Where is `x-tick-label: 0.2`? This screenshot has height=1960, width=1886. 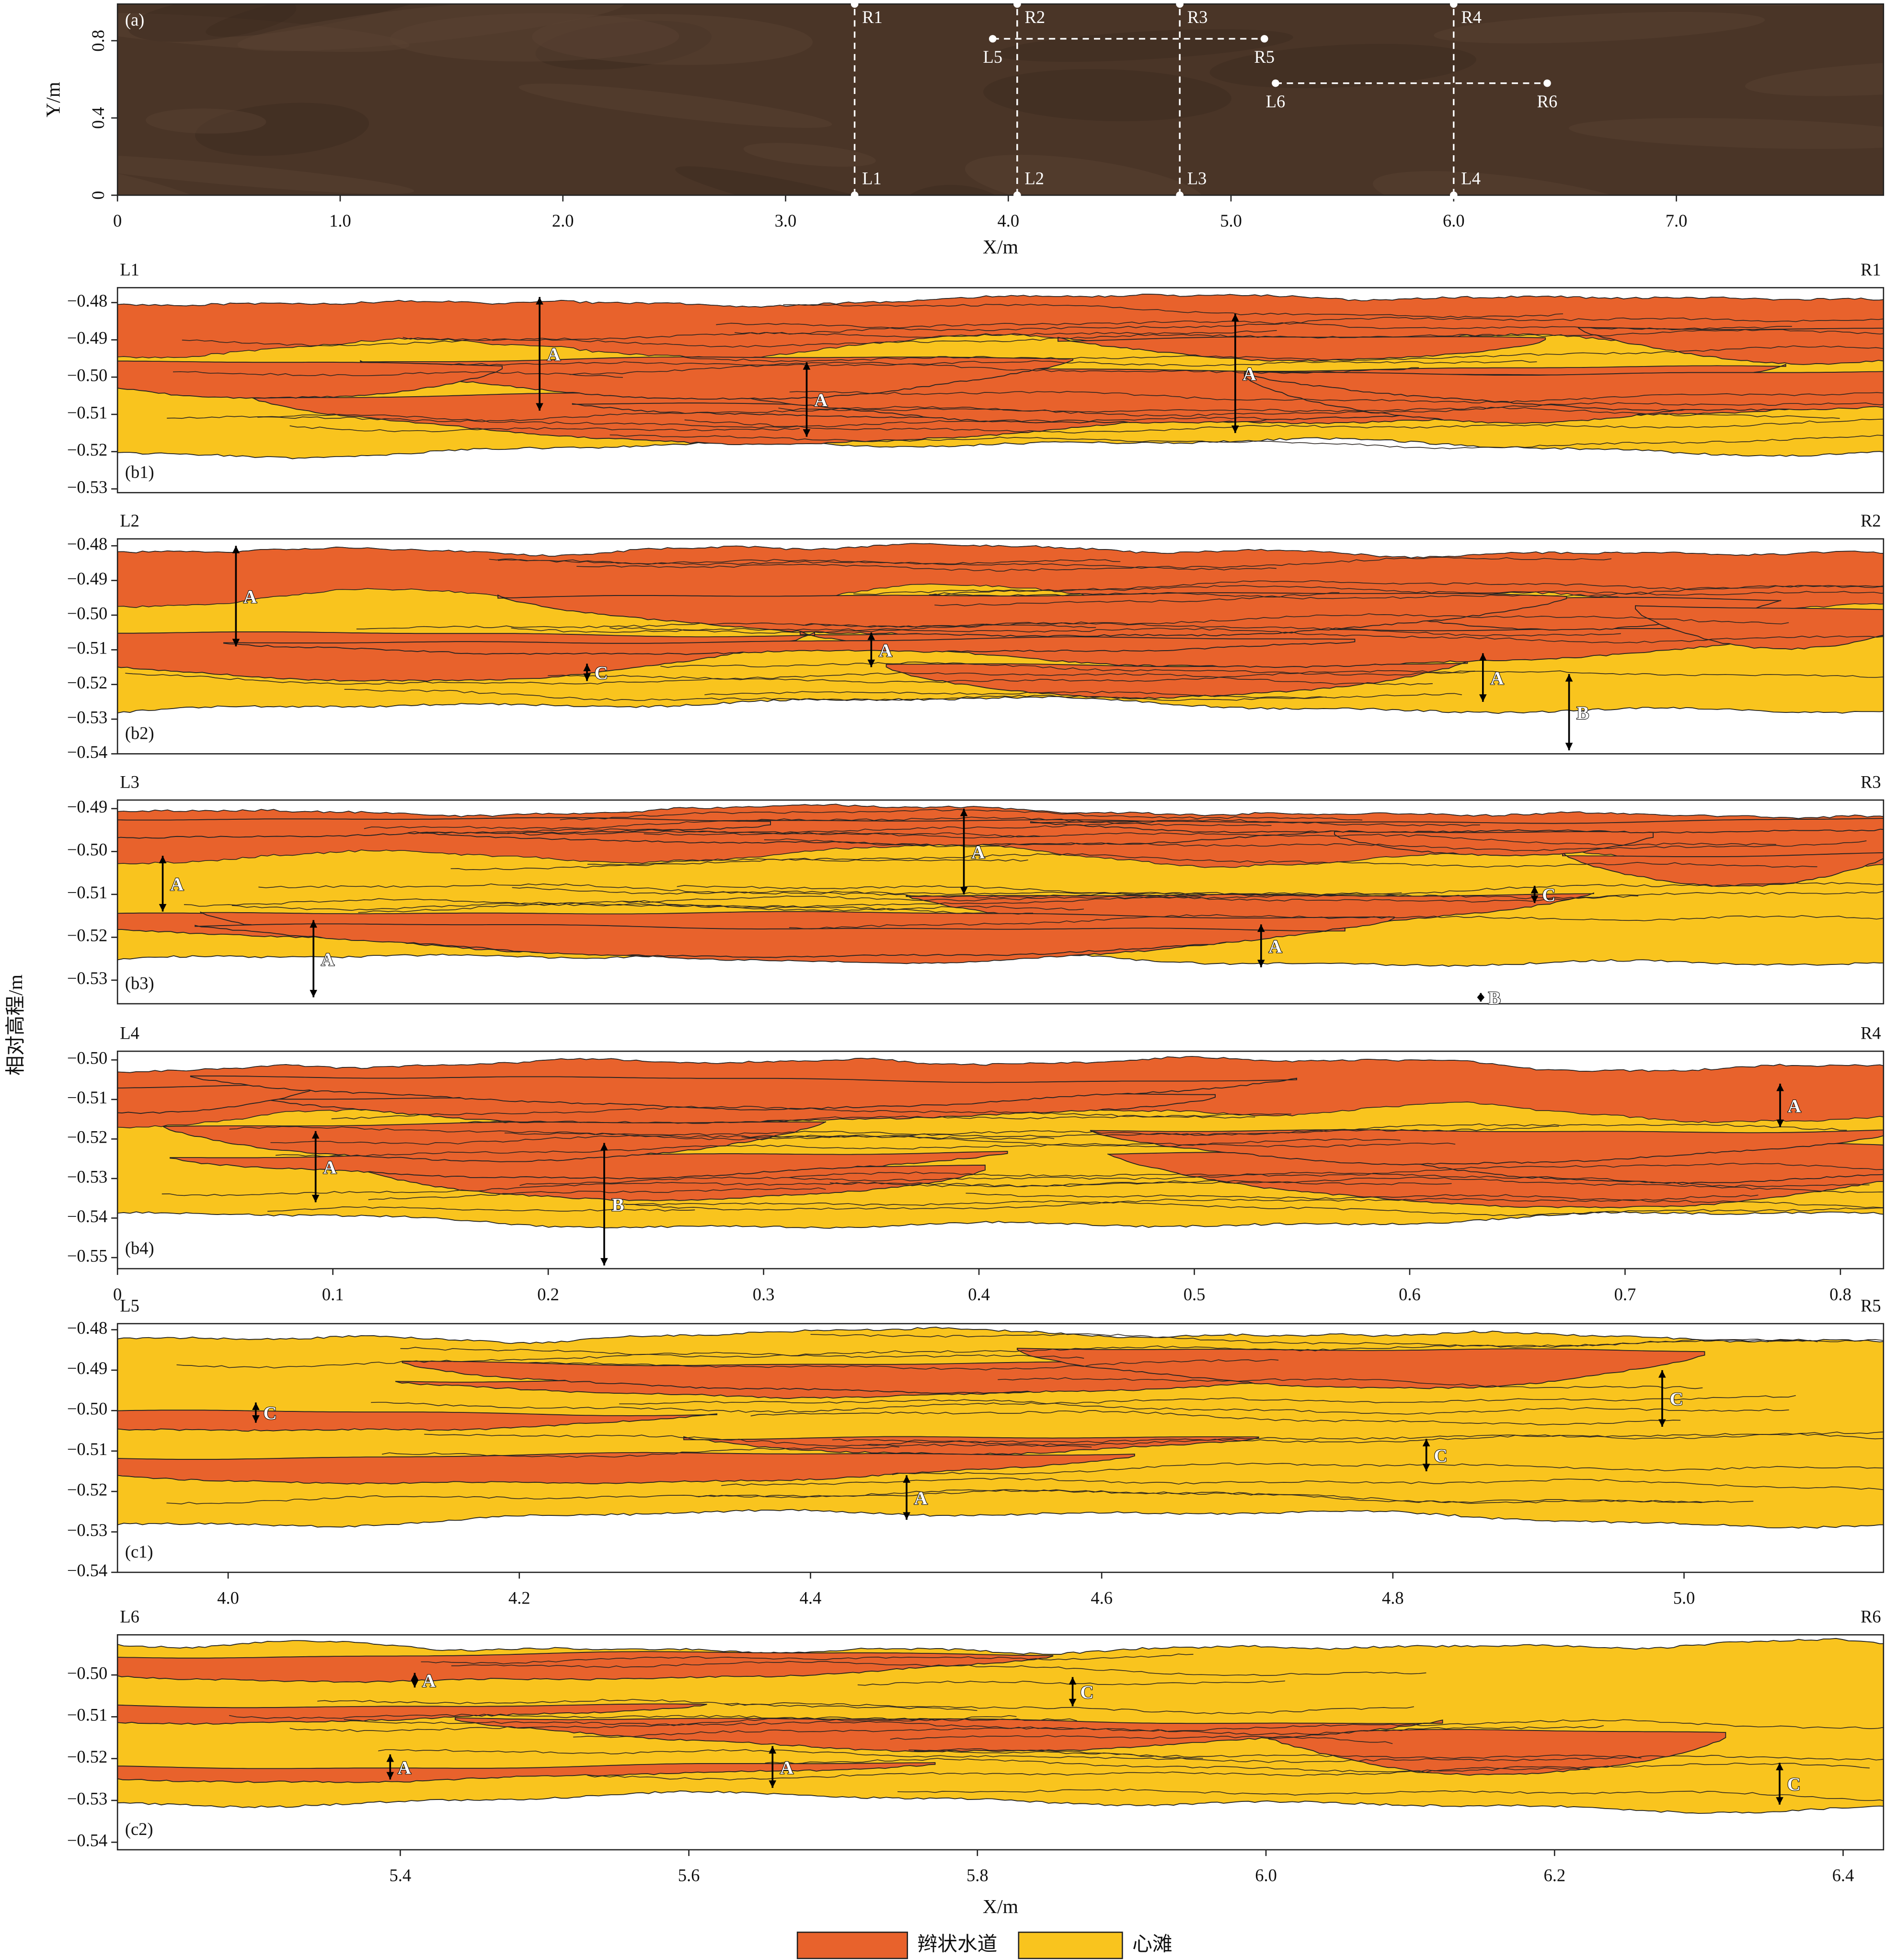
x-tick-label: 0.2 is located at coordinates (548, 1294).